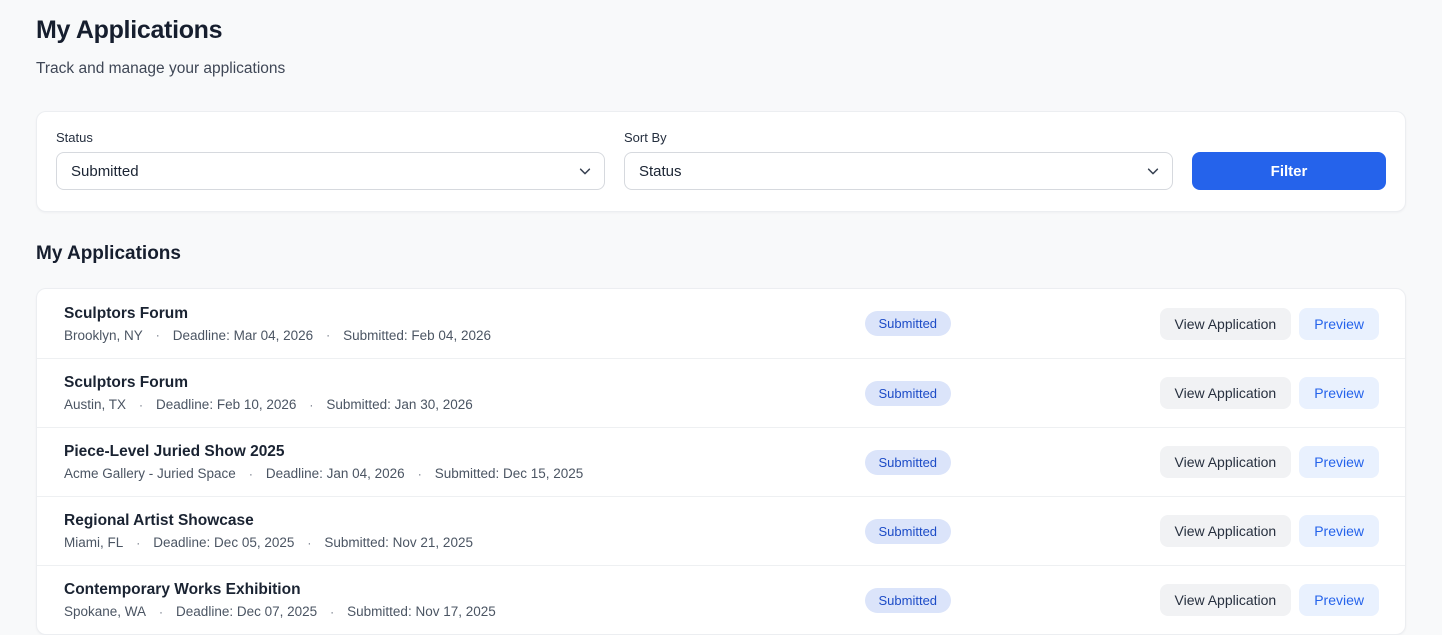 The height and width of the screenshot is (635, 1442). I want to click on sort-by-label: Sort By, so click(645, 137).